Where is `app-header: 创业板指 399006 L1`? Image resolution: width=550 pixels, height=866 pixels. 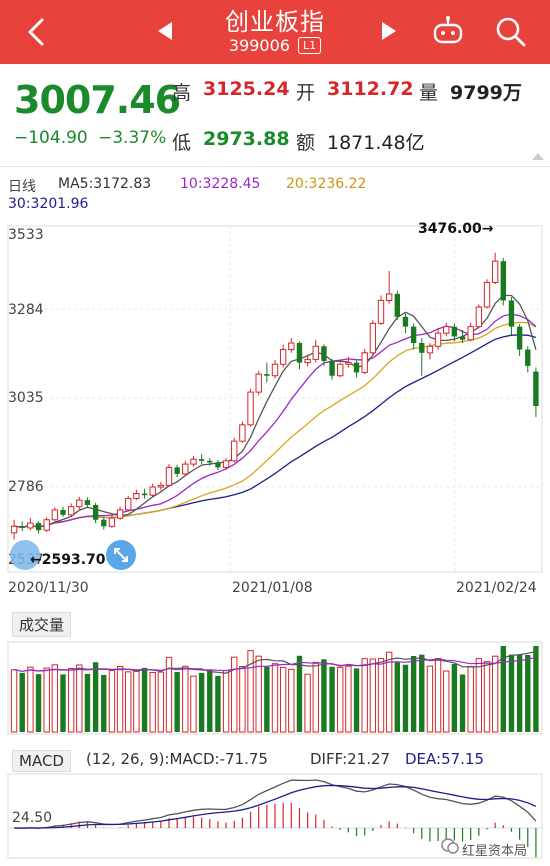
app-header: 创业板指 399006 L1 is located at coordinates (275, 32).